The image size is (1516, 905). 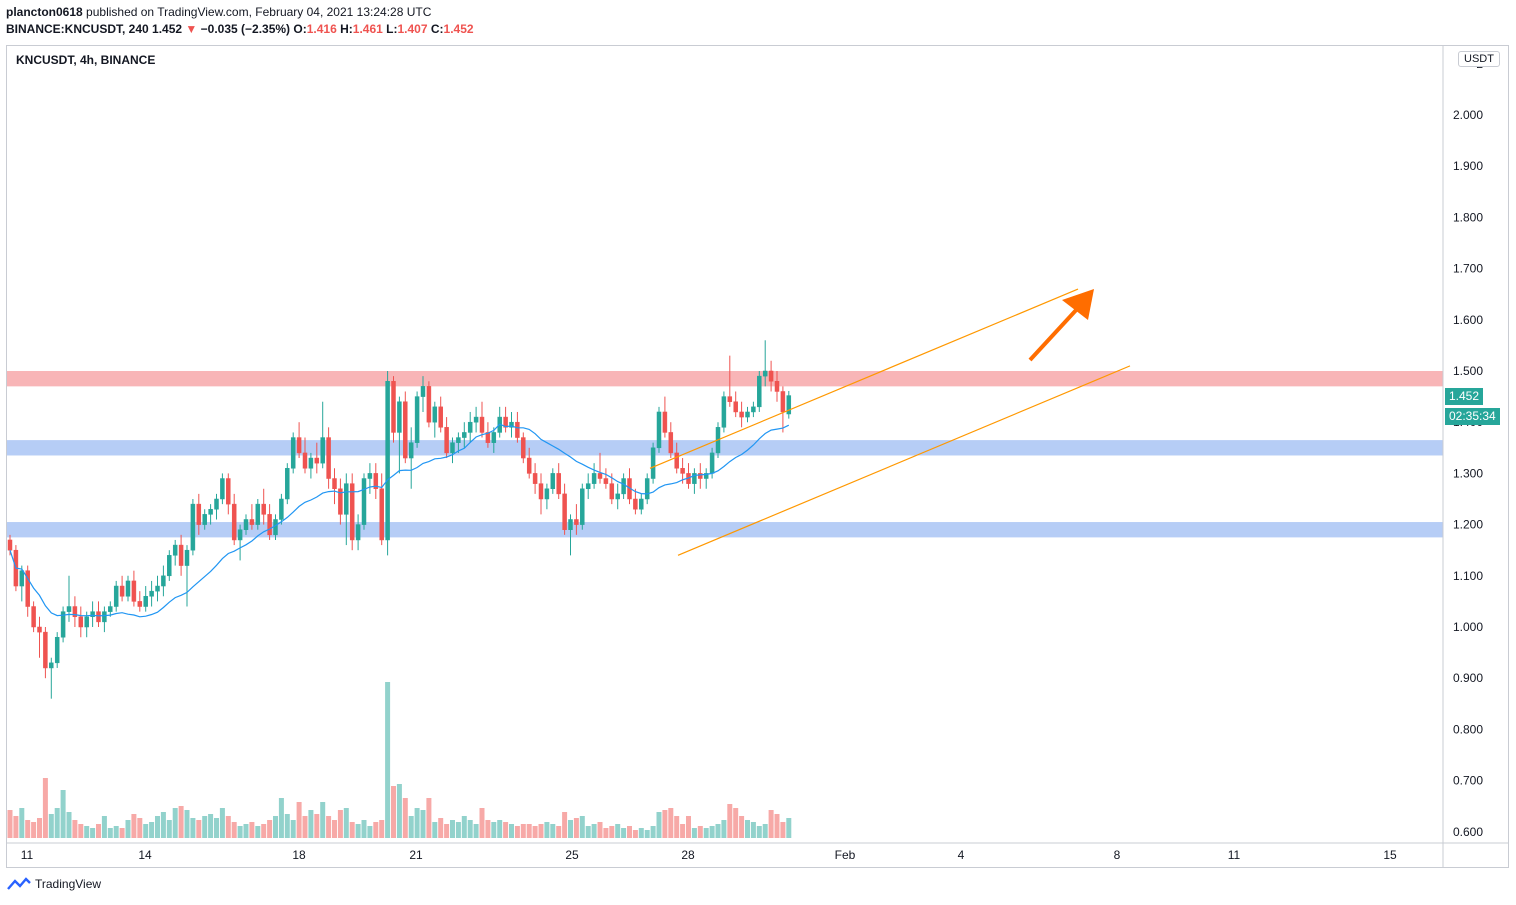 I want to click on author-name: plancton0618, so click(x=44, y=12).